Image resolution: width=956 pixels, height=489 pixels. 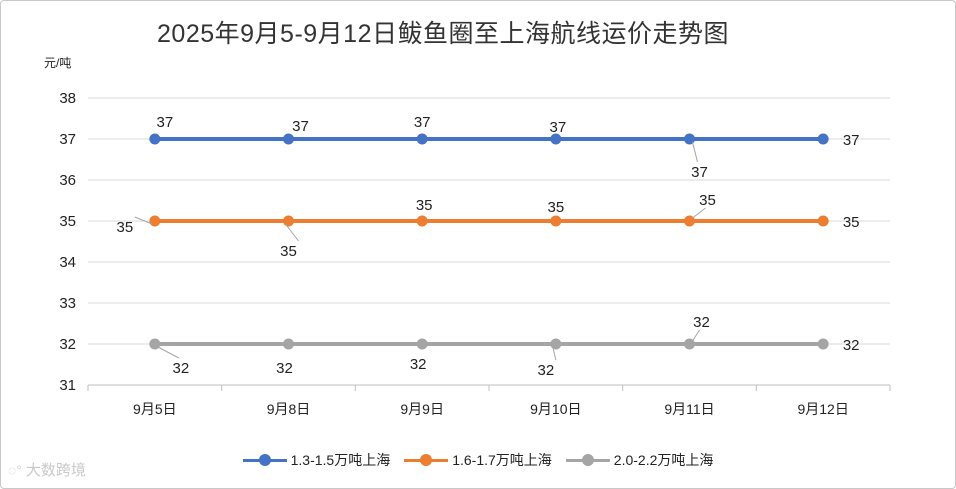 What do you see at coordinates (55, 470) in the screenshot?
I see `watermark-text: 大数跨境` at bounding box center [55, 470].